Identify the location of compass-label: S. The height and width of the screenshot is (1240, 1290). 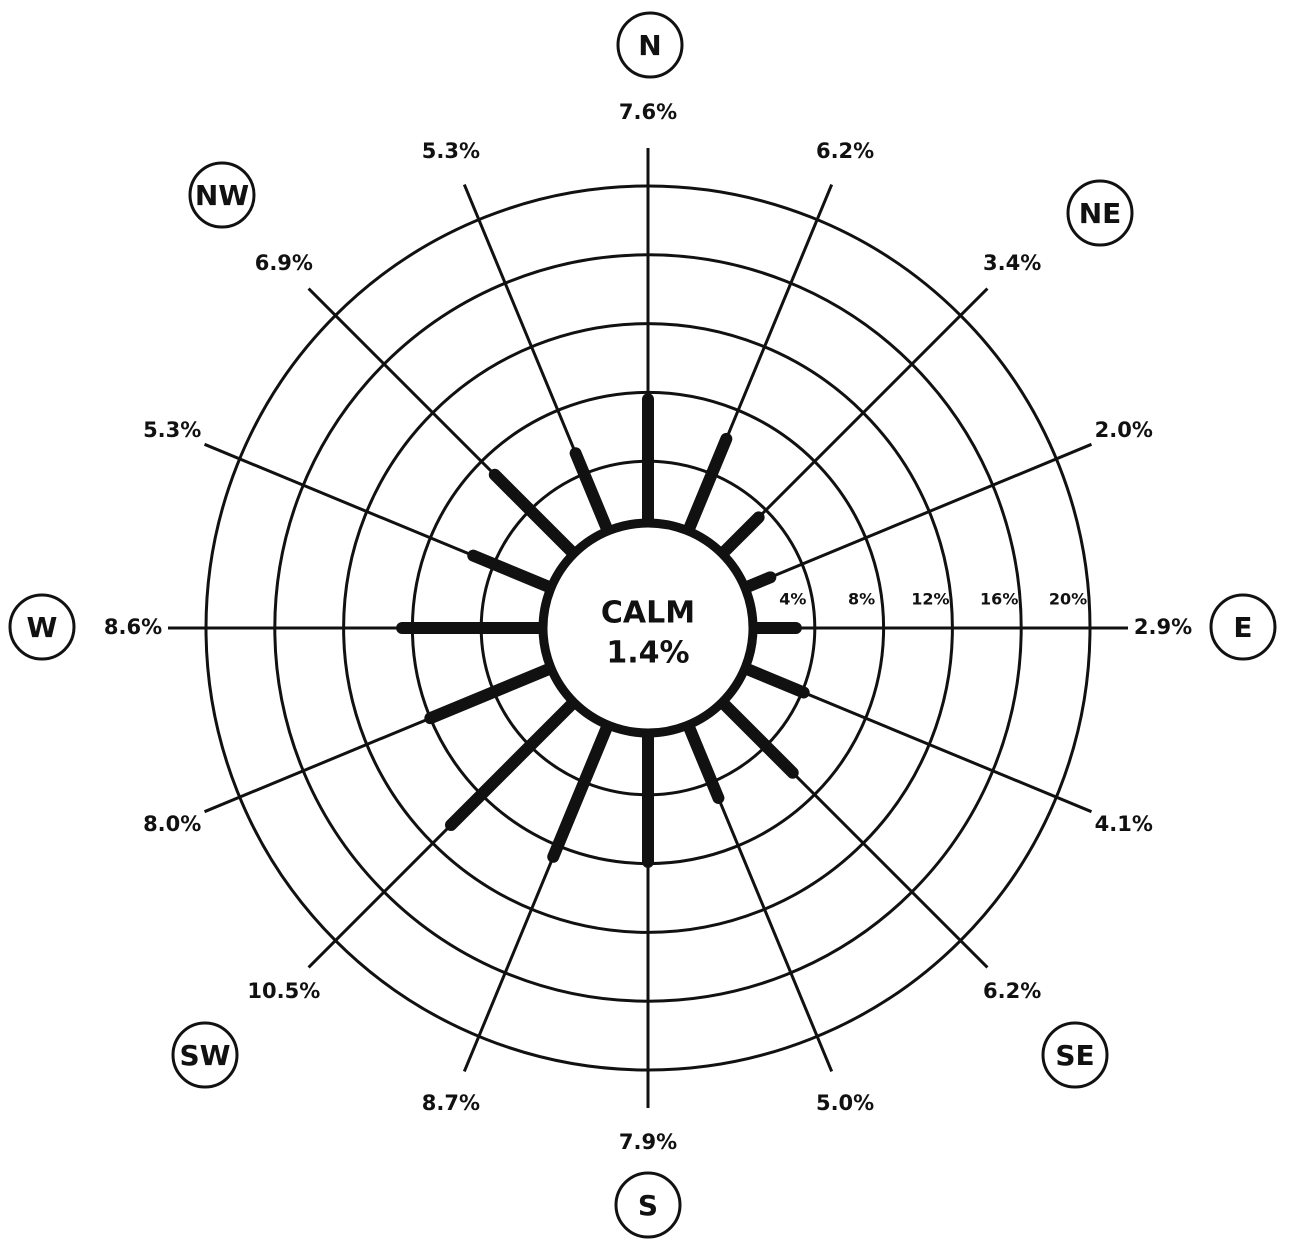
(648, 1205).